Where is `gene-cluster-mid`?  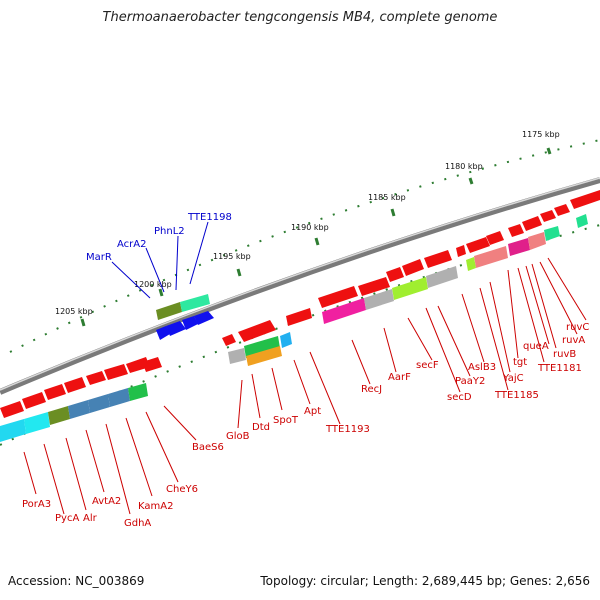
gene-cluster-mid is located at coordinates (267, 337).